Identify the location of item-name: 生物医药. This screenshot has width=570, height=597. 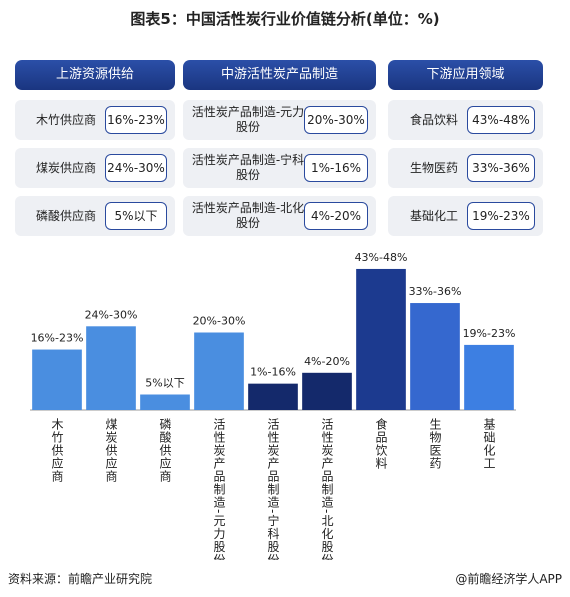
(433, 167).